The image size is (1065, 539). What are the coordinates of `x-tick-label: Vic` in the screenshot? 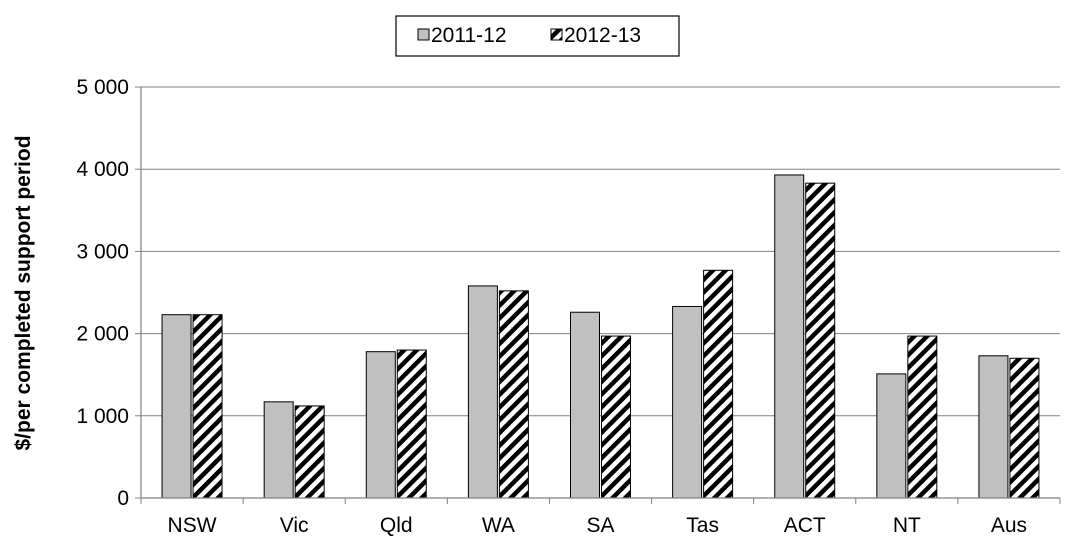 It's located at (294, 525).